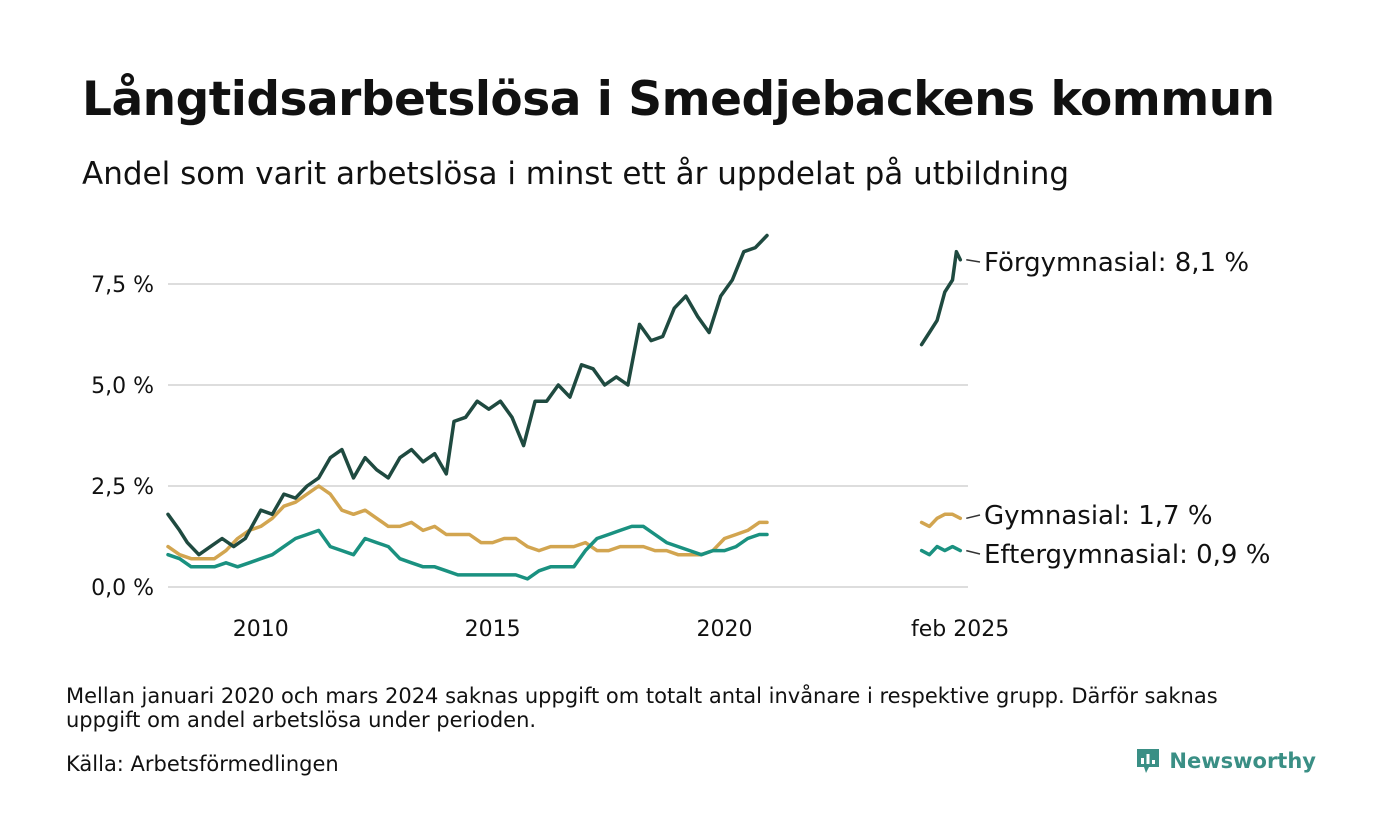 This screenshot has height=840, width=1400. I want to click on x-tick-label: 2020, so click(725, 629).